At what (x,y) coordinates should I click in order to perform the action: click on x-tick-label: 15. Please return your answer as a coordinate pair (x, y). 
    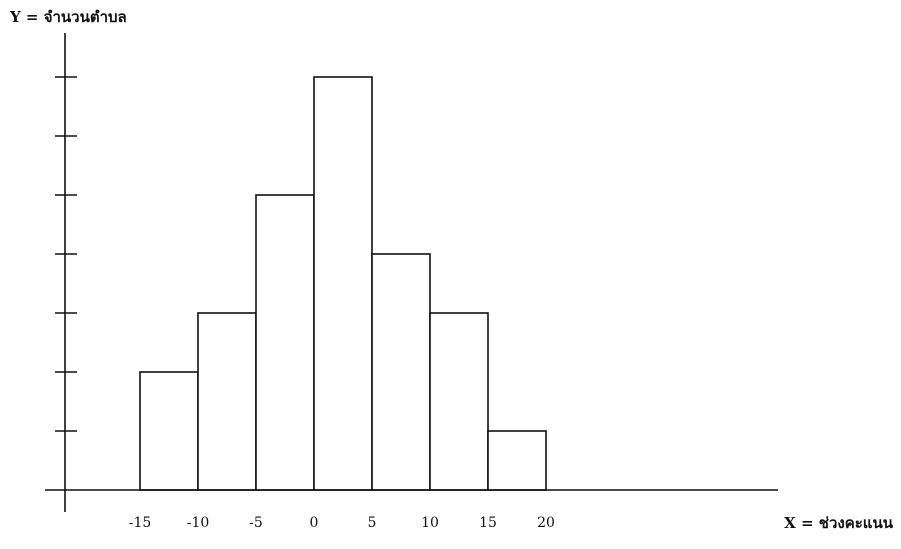
    Looking at the image, I should click on (488, 523).